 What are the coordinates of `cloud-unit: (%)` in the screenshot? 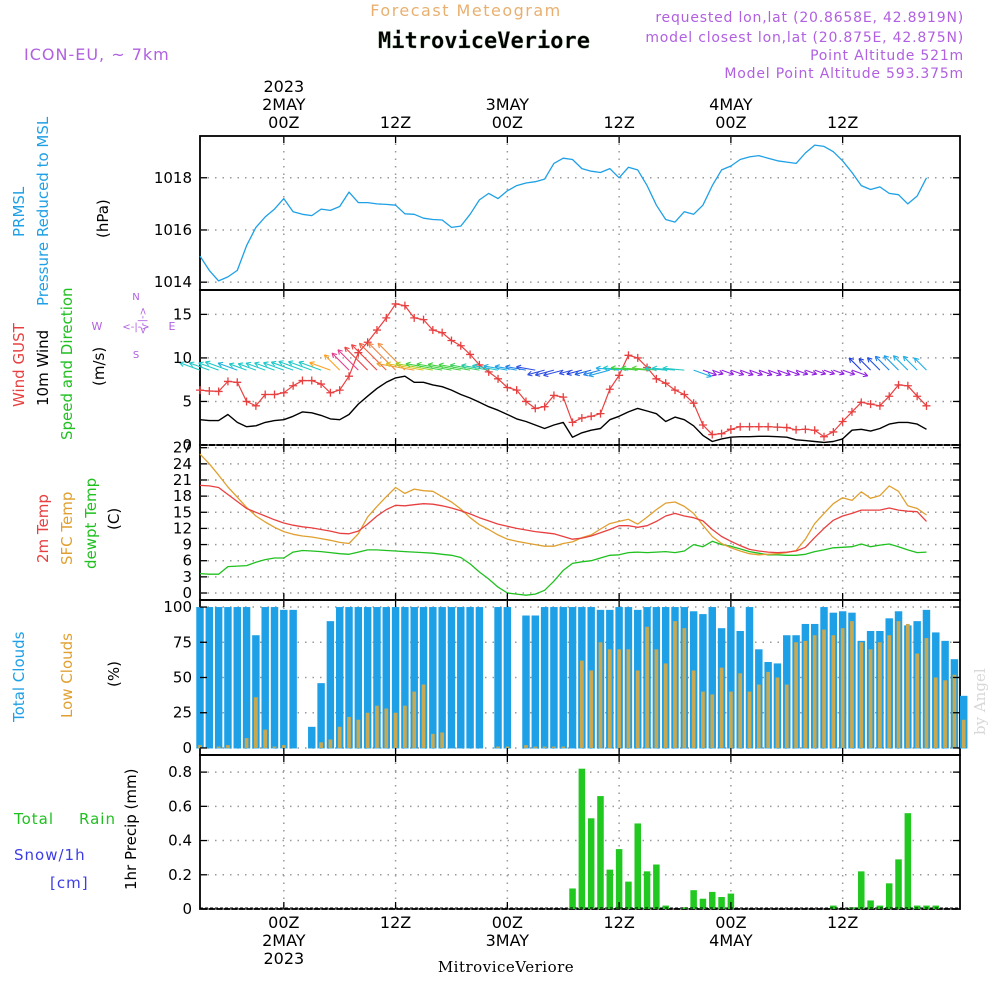 It's located at (114, 674).